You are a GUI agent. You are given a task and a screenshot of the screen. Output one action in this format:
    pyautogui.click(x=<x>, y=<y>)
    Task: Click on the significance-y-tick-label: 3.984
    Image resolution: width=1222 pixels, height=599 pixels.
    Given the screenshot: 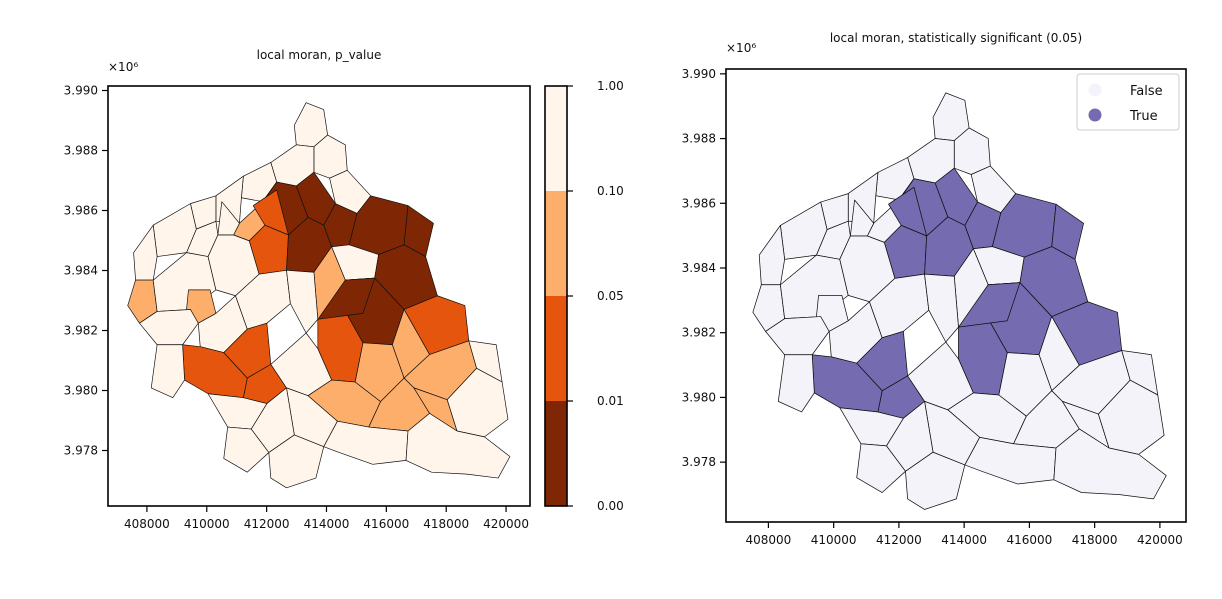 What is the action you would take?
    pyautogui.click(x=699, y=268)
    